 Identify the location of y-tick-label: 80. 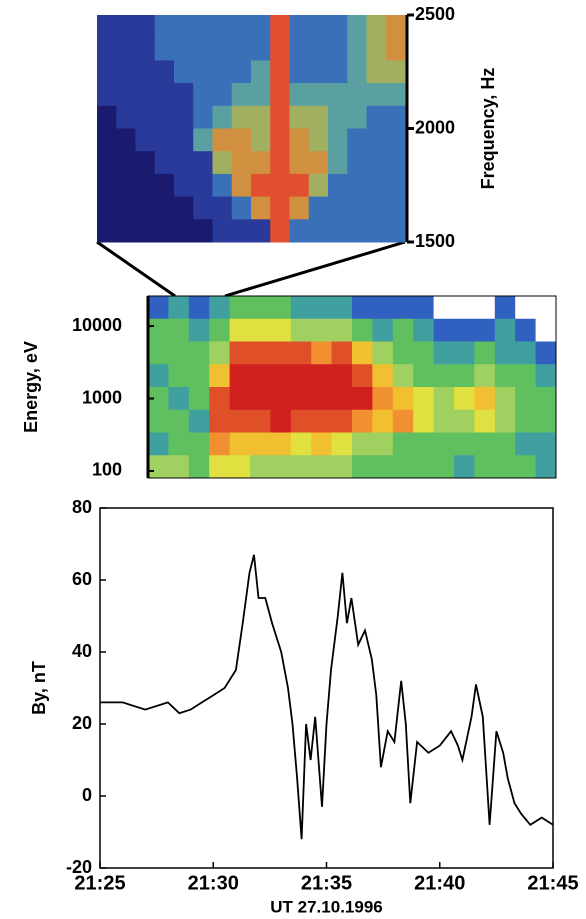
(82, 507).